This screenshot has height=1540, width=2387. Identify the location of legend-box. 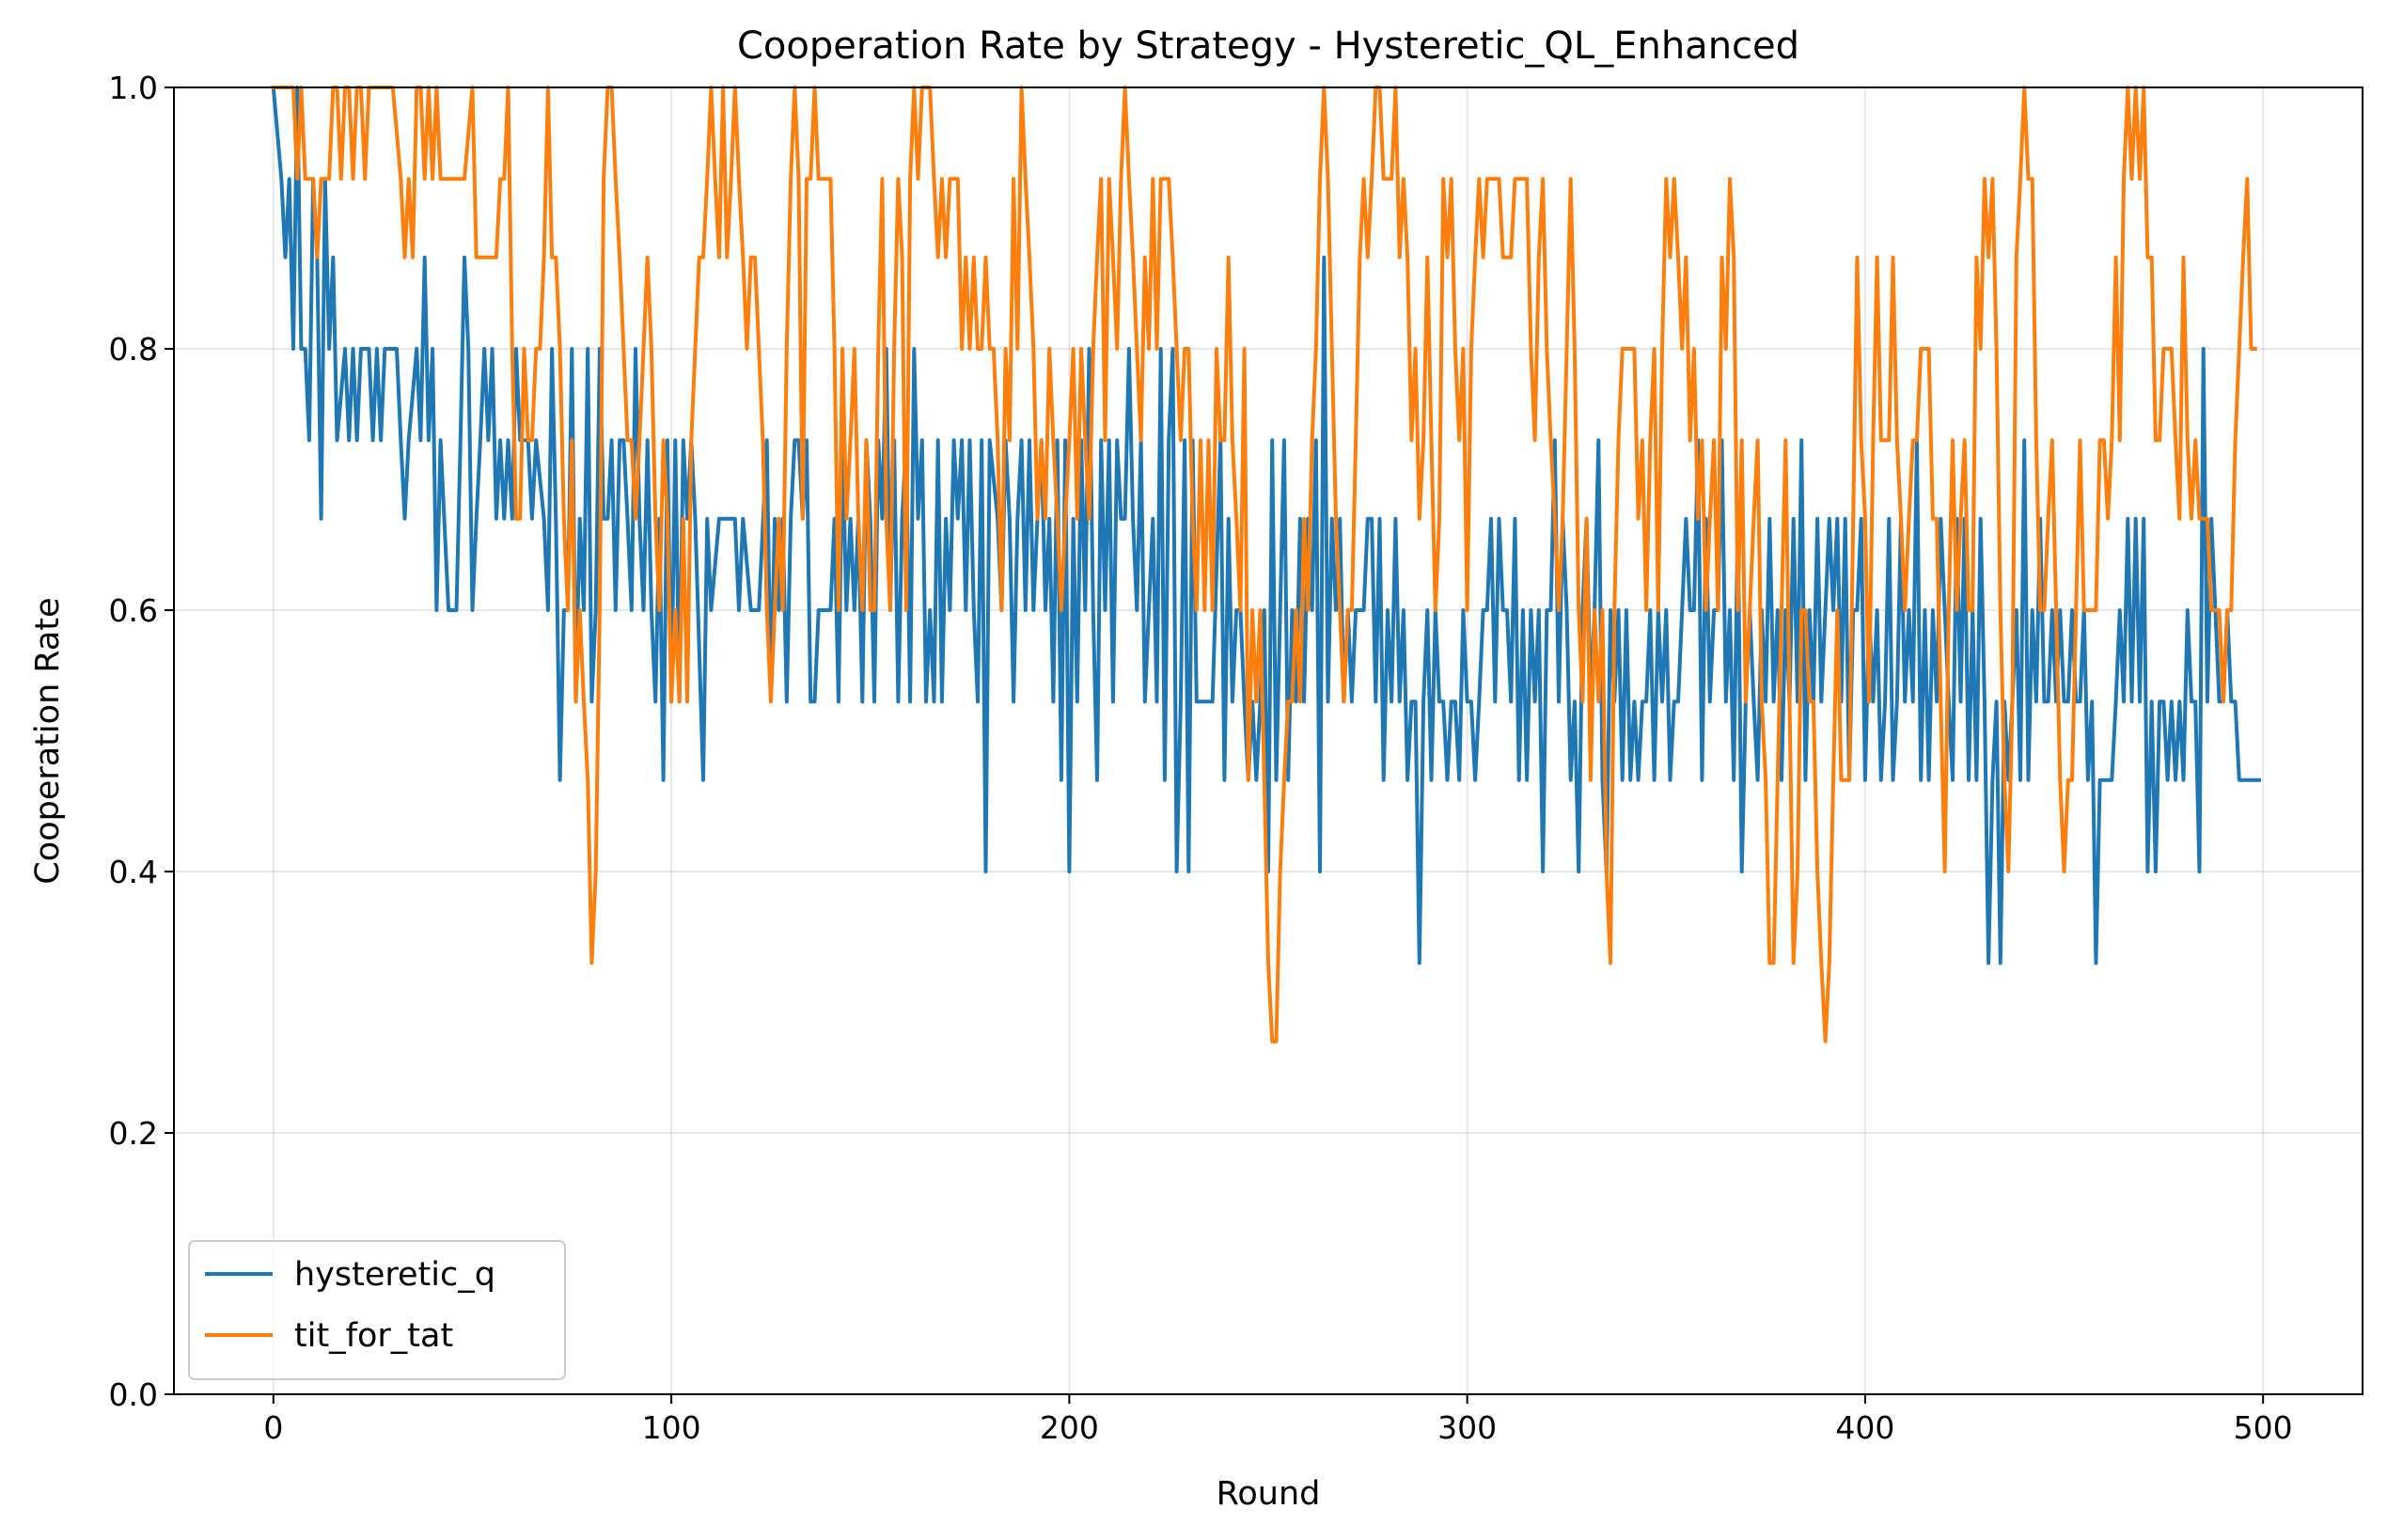
(377, 1310).